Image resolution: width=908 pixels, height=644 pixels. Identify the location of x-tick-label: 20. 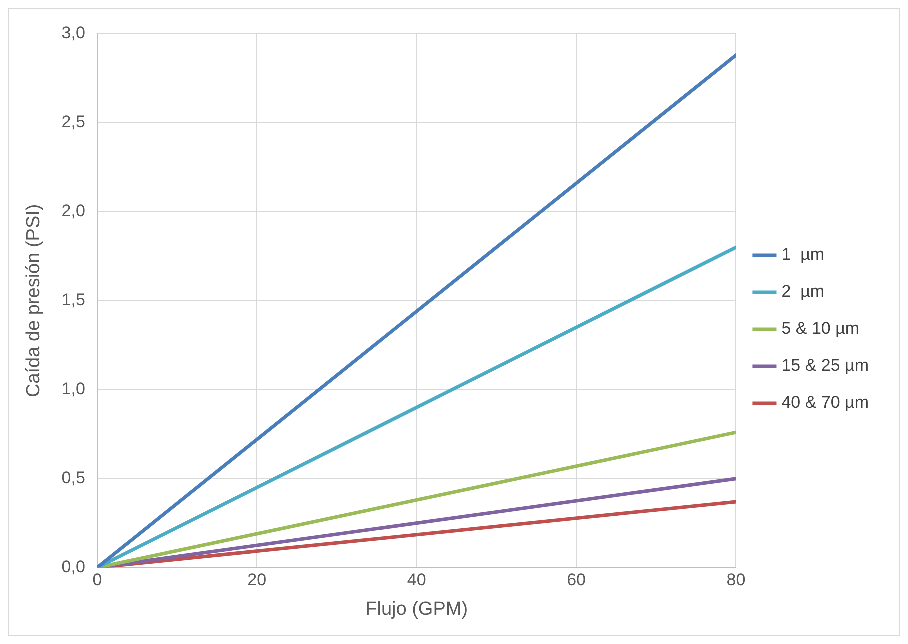
(257, 580).